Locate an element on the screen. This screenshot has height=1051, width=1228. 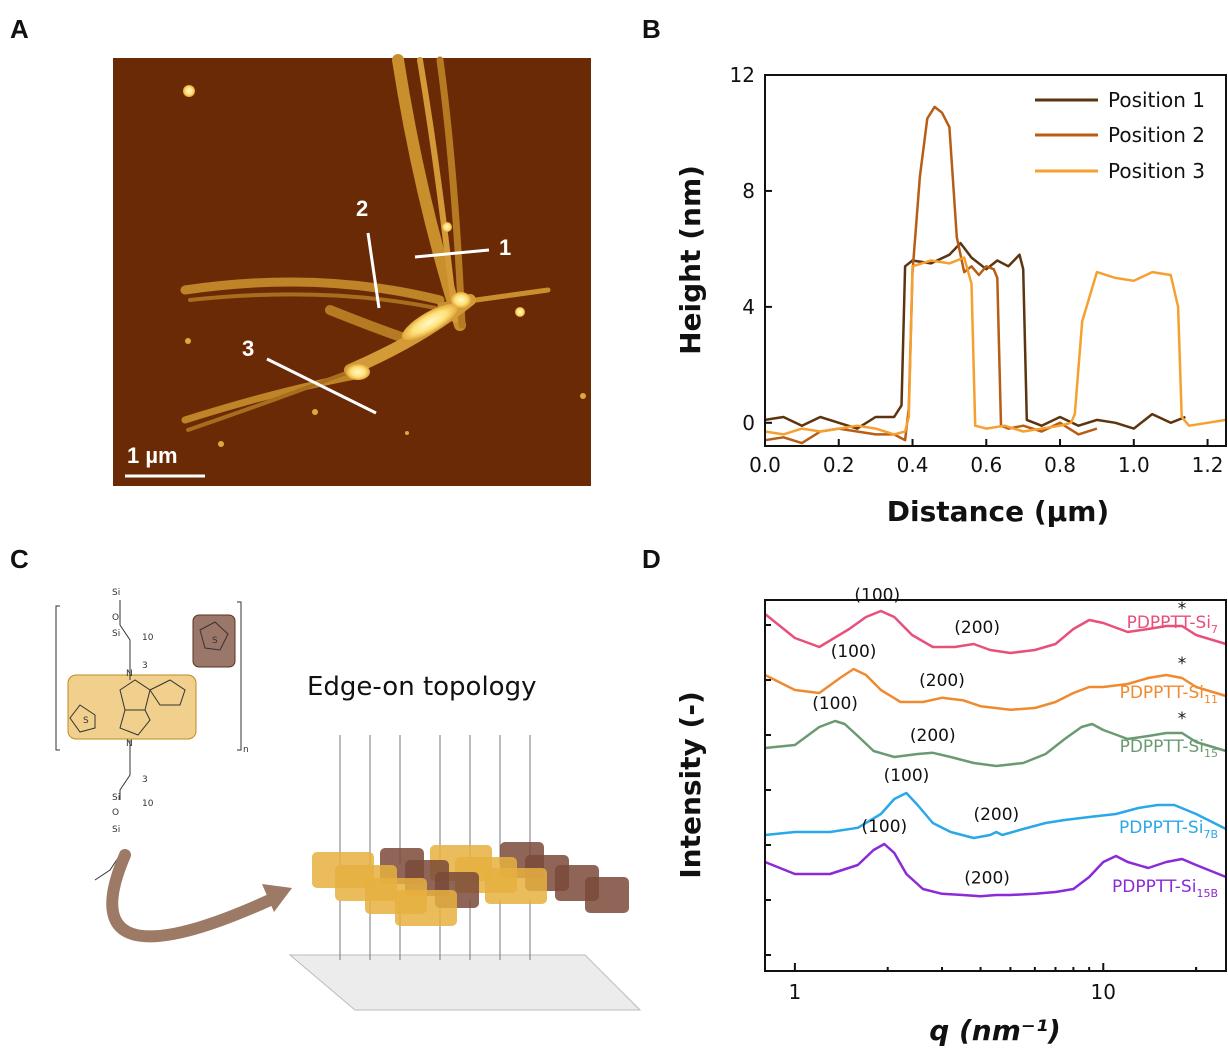
x-tick-label: 0.4 is located at coordinates (913, 465).